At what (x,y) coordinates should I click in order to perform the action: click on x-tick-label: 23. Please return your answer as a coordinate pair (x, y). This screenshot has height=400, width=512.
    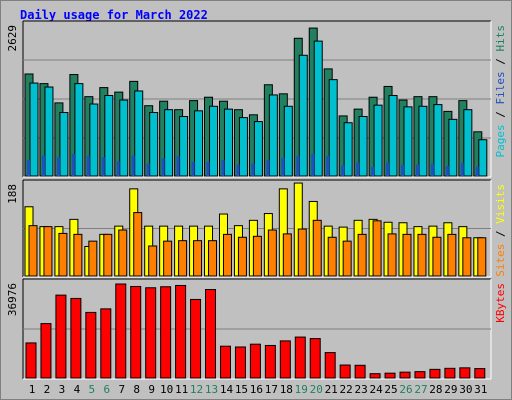
    Looking at the image, I should click on (360, 389).